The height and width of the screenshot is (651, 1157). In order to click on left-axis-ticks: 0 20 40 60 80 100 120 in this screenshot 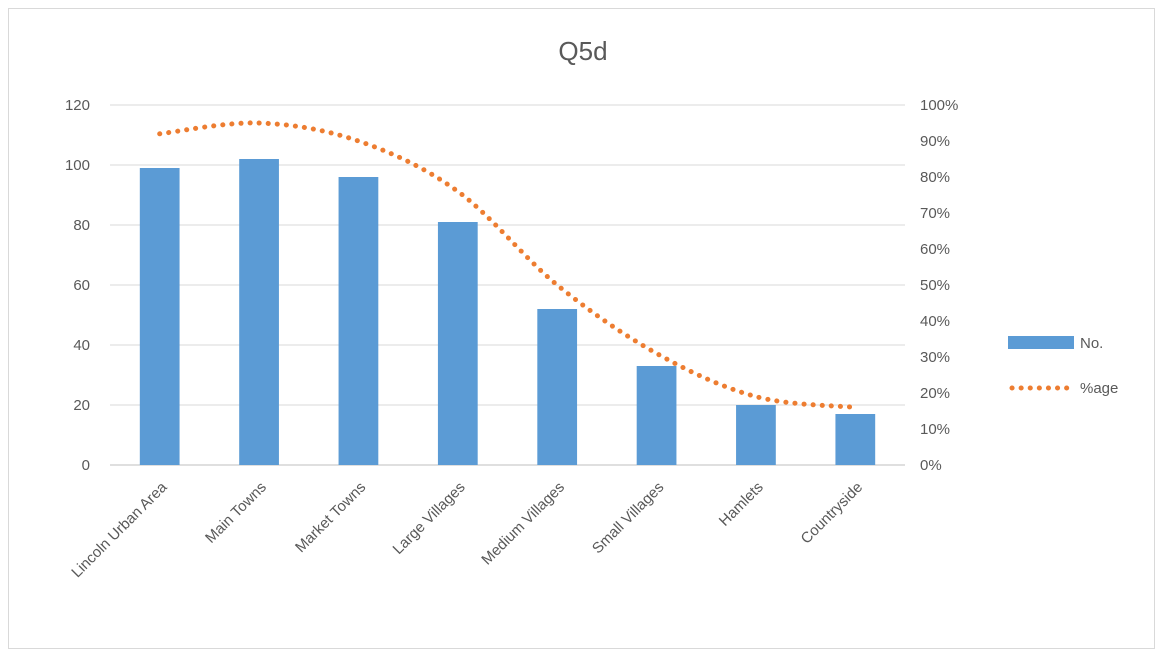, I will do `click(77, 285)`.